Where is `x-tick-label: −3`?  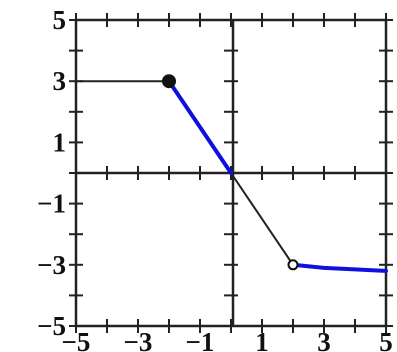 x-tick-label: −3 is located at coordinates (138, 339).